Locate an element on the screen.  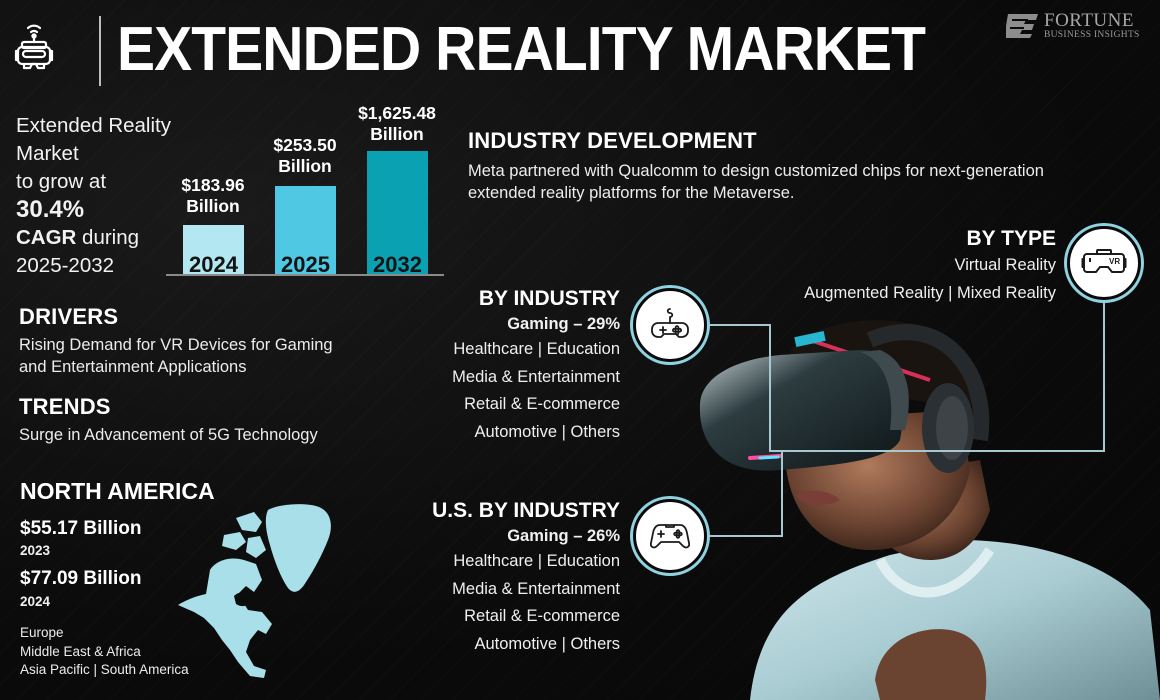
us-by-industry-item: Retail & E-commerce is located at coordinates (542, 616).